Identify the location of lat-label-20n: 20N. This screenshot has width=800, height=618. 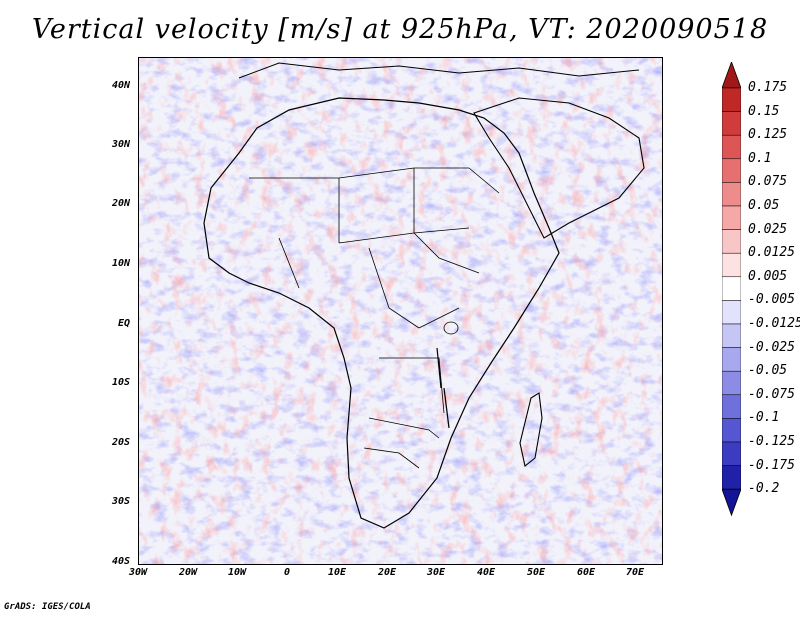
(120, 203).